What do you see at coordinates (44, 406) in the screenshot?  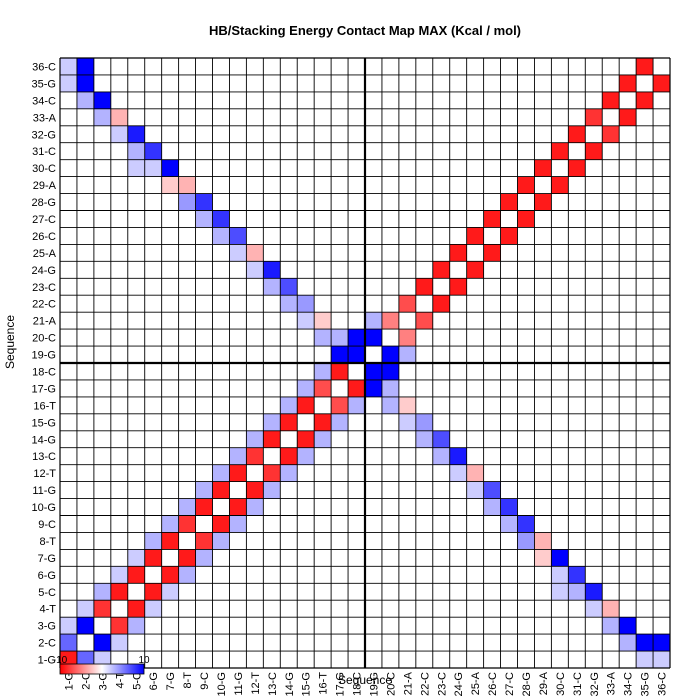 I see `y-tick-label: 16-T` at bounding box center [44, 406].